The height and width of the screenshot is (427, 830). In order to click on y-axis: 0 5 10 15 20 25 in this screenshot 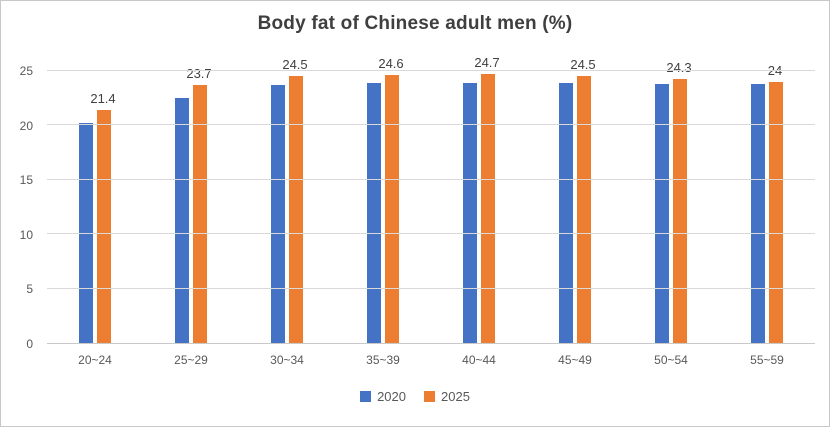, I will do `click(20, 207)`.